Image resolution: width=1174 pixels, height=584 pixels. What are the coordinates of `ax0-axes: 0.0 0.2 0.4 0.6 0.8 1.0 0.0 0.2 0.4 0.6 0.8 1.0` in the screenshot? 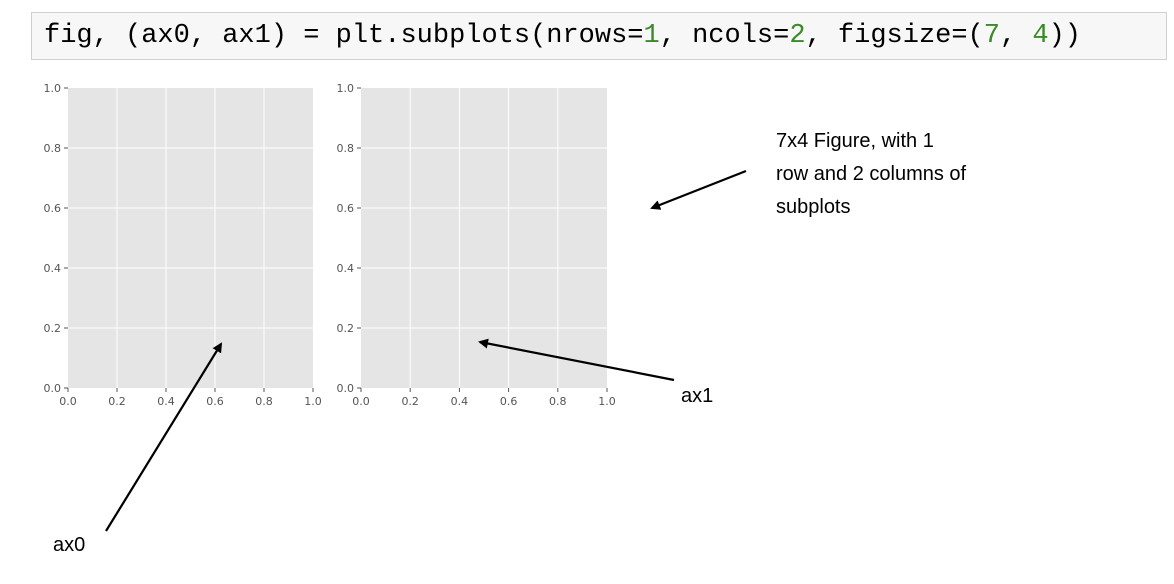 It's located at (183, 245).